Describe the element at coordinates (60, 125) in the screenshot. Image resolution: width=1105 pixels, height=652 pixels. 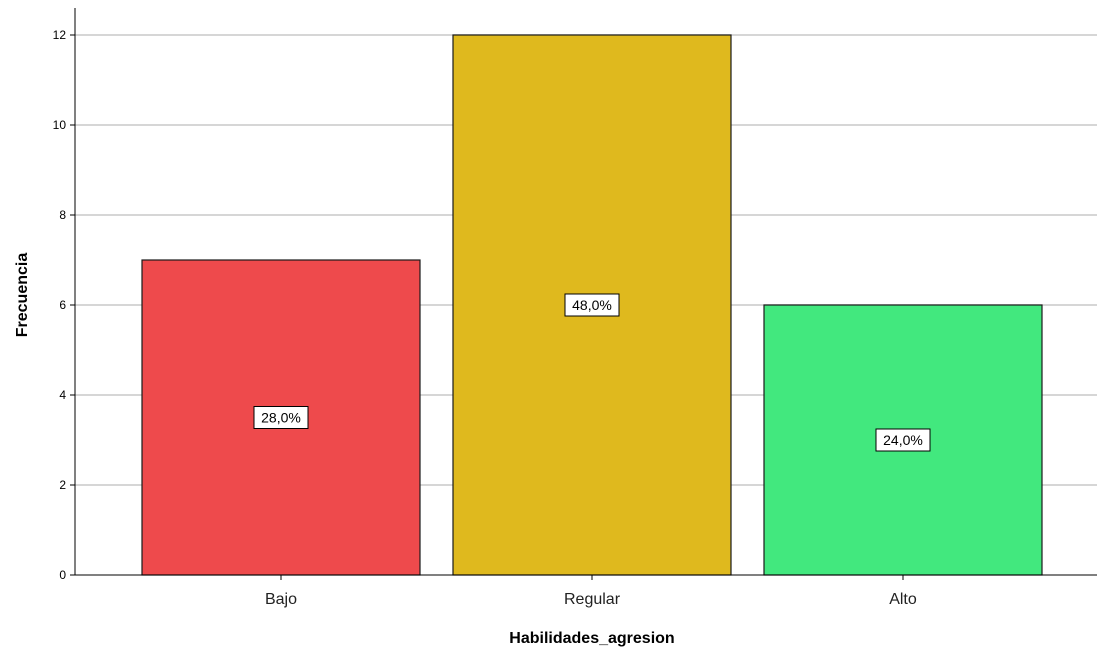
I see `y-tick-label: 10` at that location.